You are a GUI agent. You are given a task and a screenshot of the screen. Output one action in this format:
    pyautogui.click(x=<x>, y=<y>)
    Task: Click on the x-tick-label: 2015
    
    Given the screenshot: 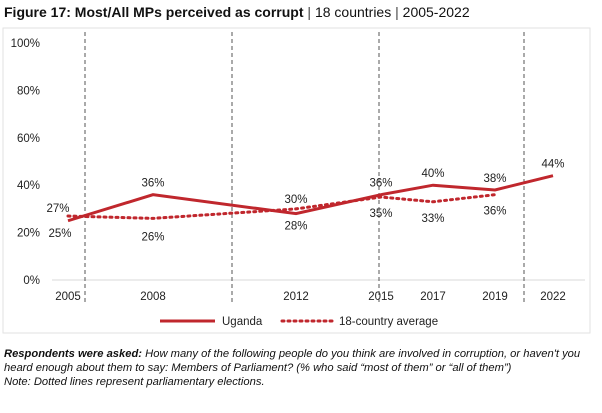 What is the action you would take?
    pyautogui.click(x=381, y=297)
    